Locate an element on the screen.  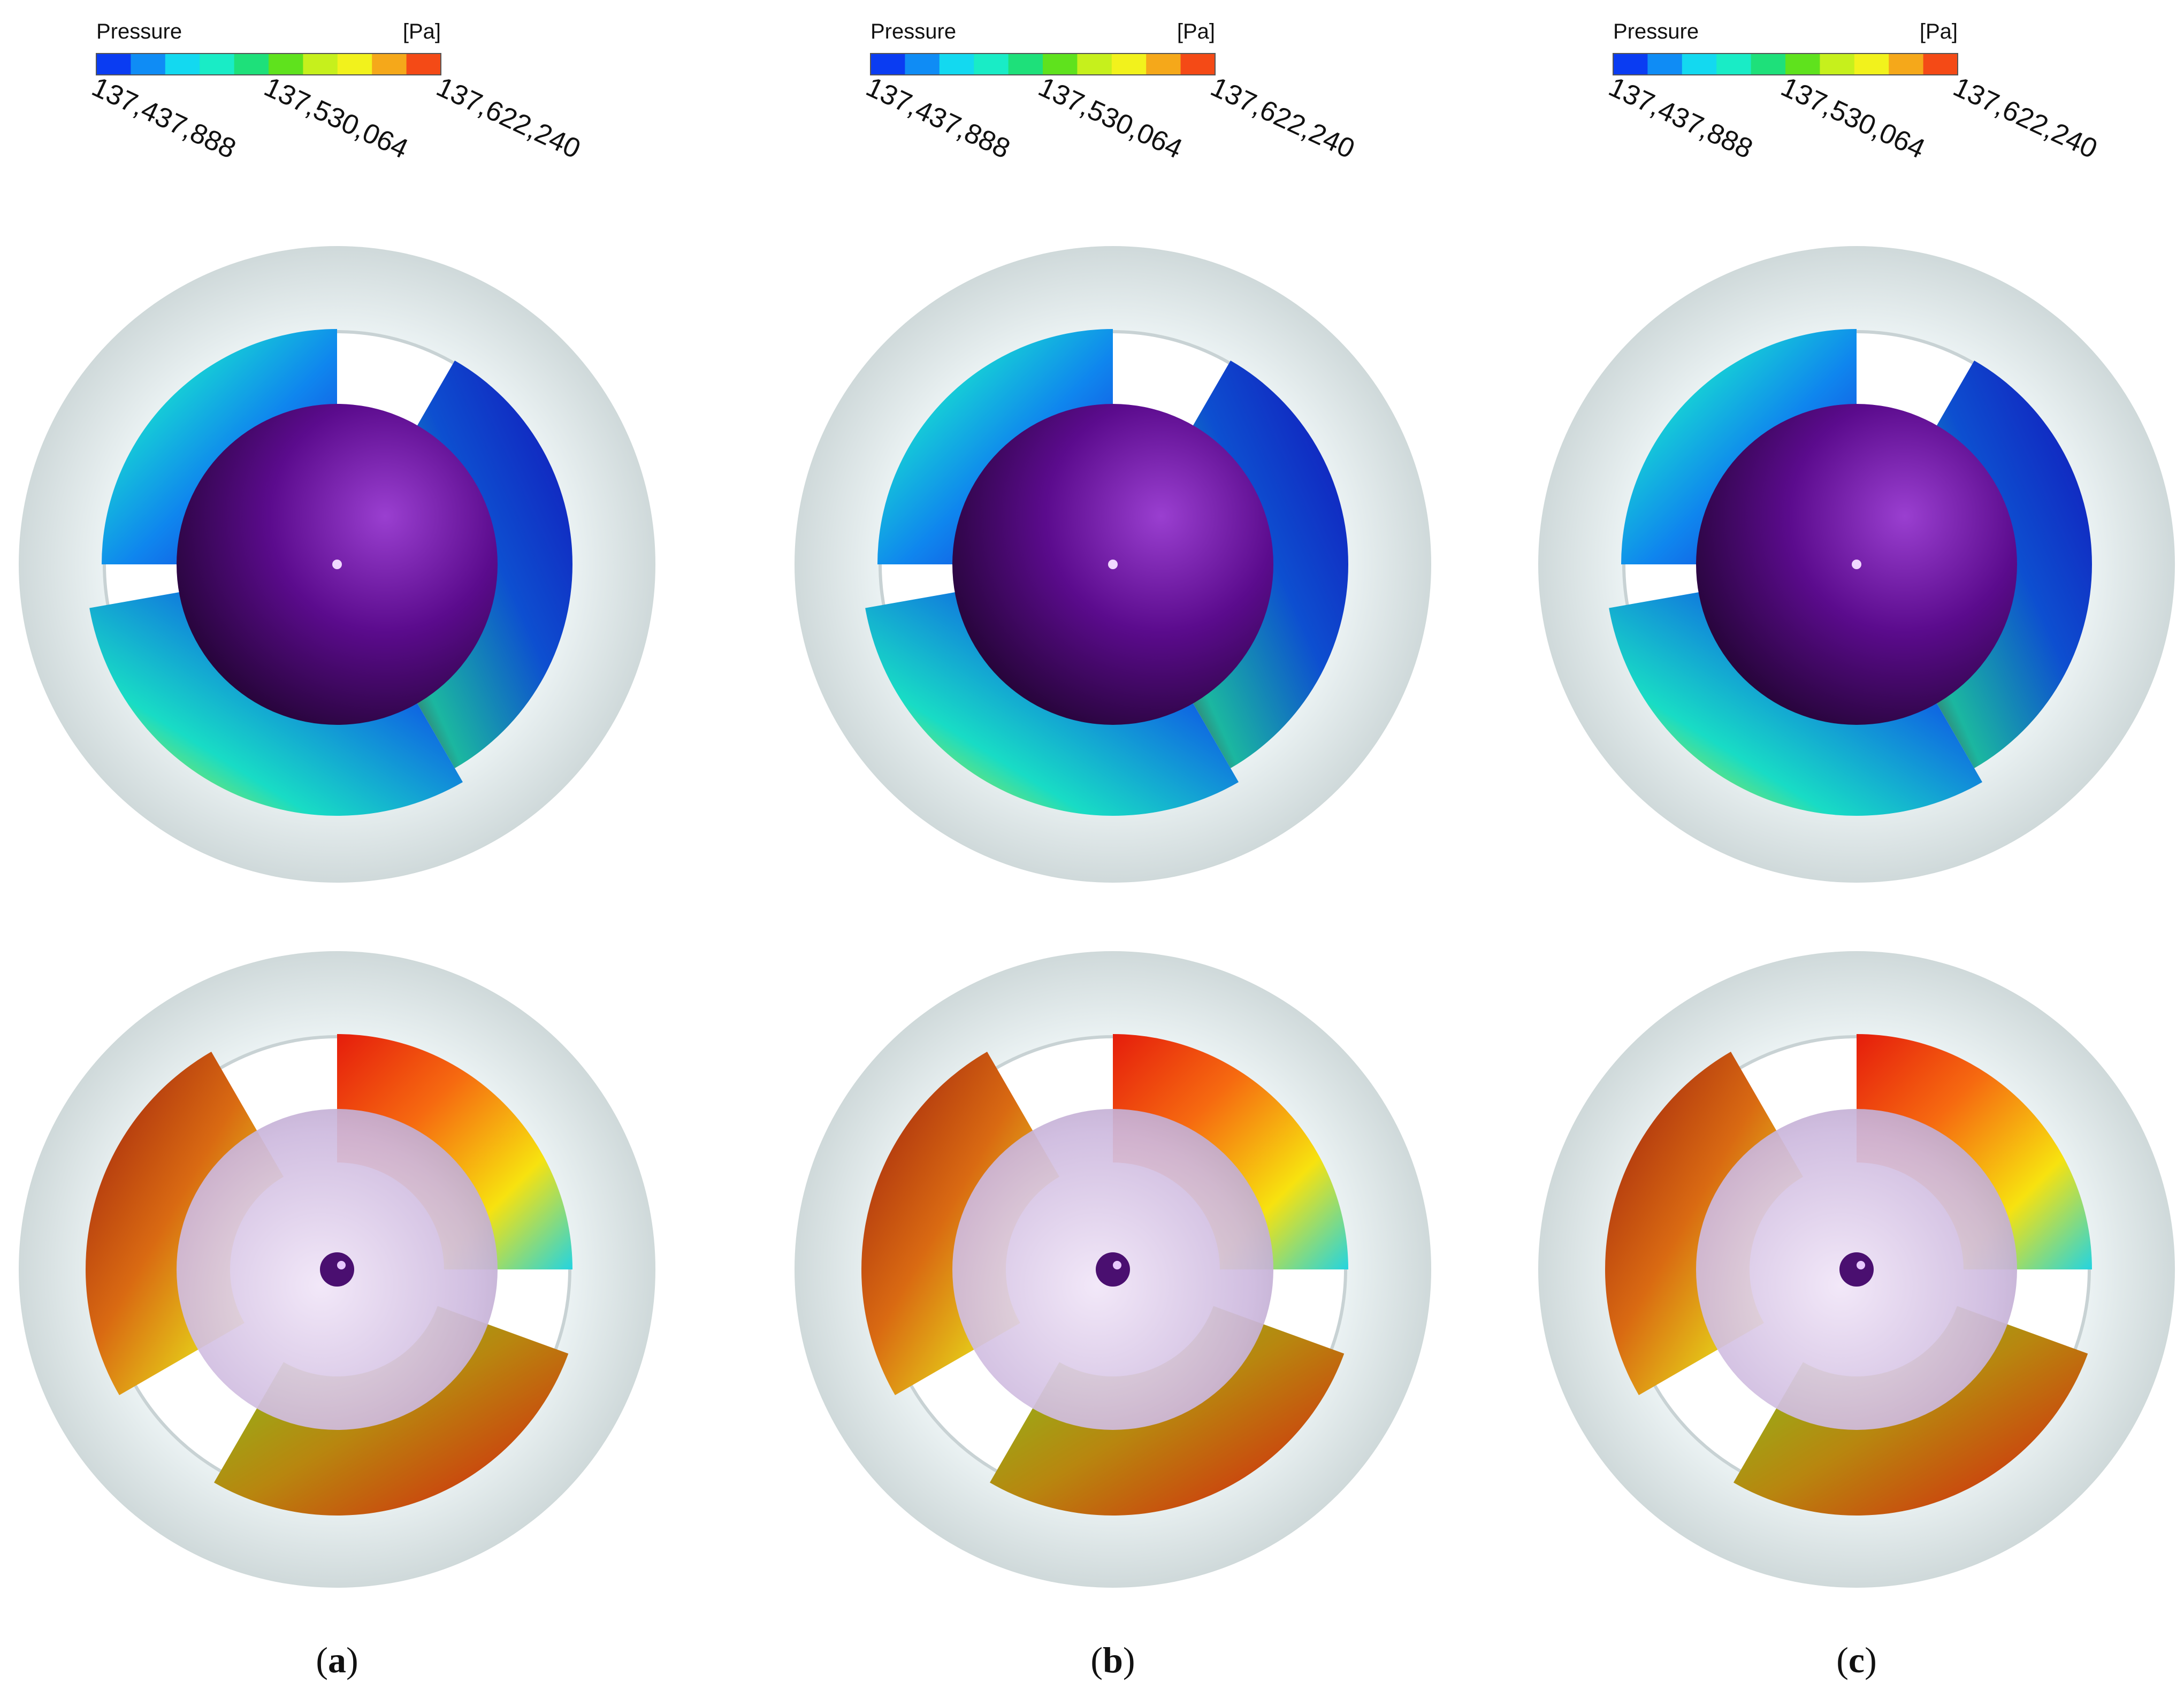
panel-label: (c) is located at coordinates (1856, 1660).